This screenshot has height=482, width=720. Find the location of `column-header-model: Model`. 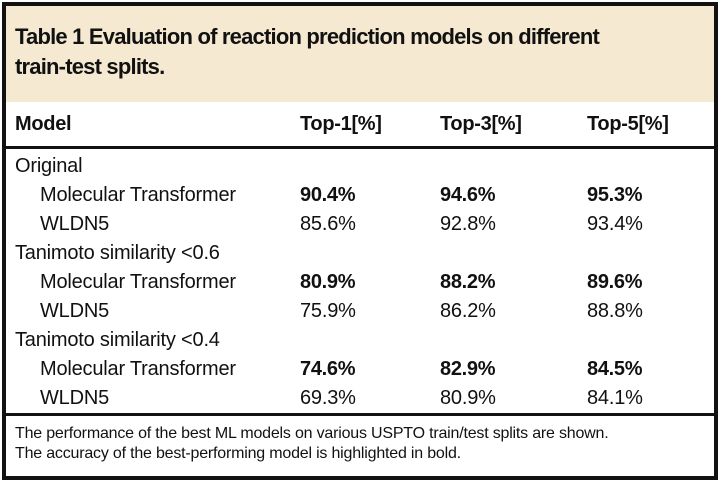

column-header-model: Model is located at coordinates (43, 123).